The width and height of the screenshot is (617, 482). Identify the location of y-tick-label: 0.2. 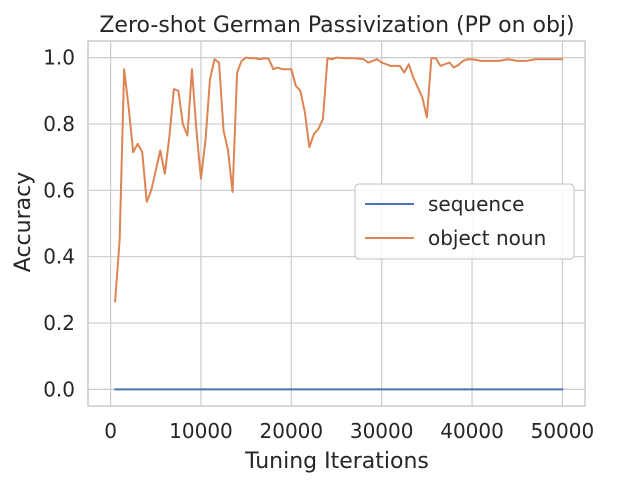
(59, 323).